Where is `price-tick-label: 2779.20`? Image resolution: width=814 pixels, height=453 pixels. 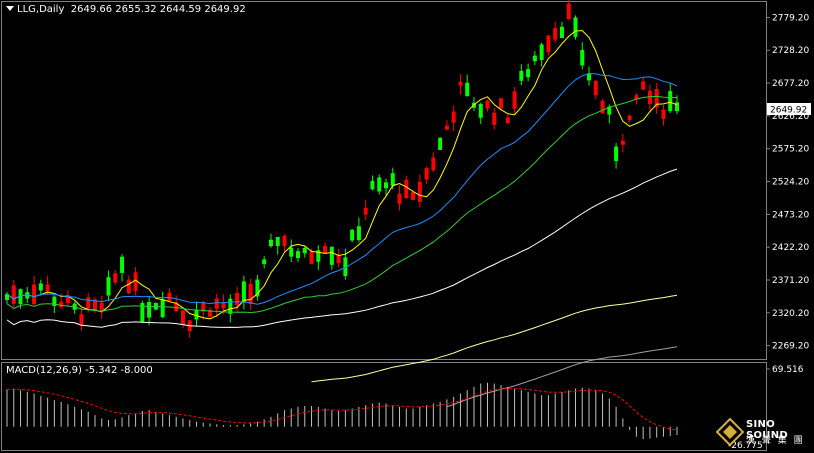 price-tick-label: 2779.20 is located at coordinates (790, 18).